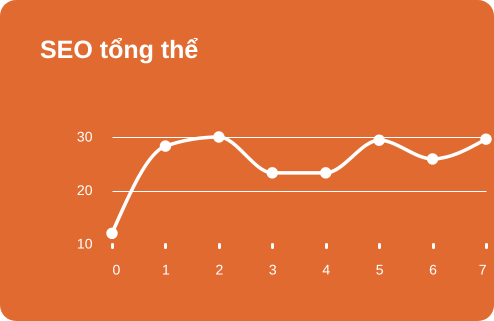 This screenshot has height=321, width=494. I want to click on chart-title: SEO tổng thể, so click(119, 50).